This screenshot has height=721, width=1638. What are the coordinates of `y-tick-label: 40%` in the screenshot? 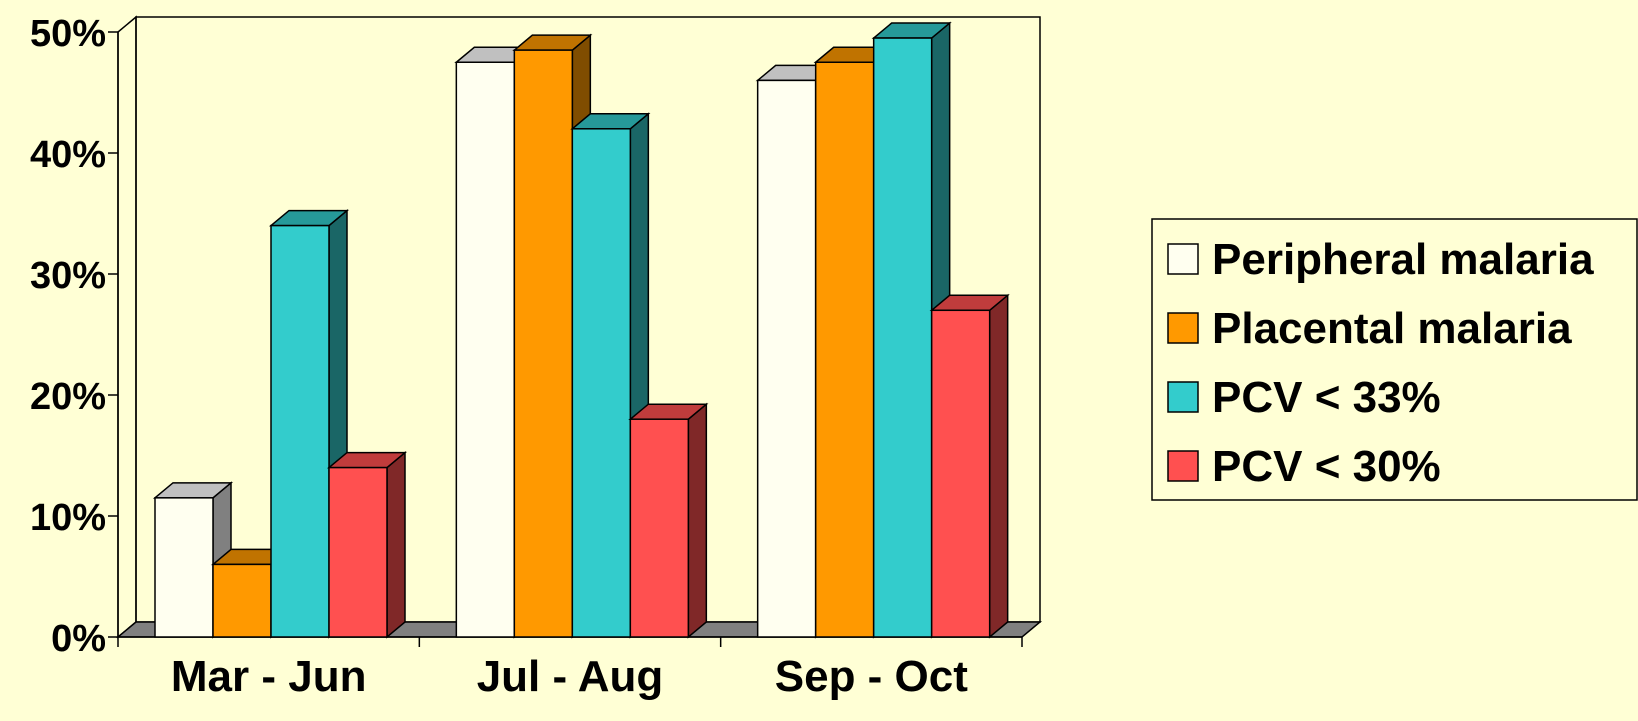 It's located at (68, 155).